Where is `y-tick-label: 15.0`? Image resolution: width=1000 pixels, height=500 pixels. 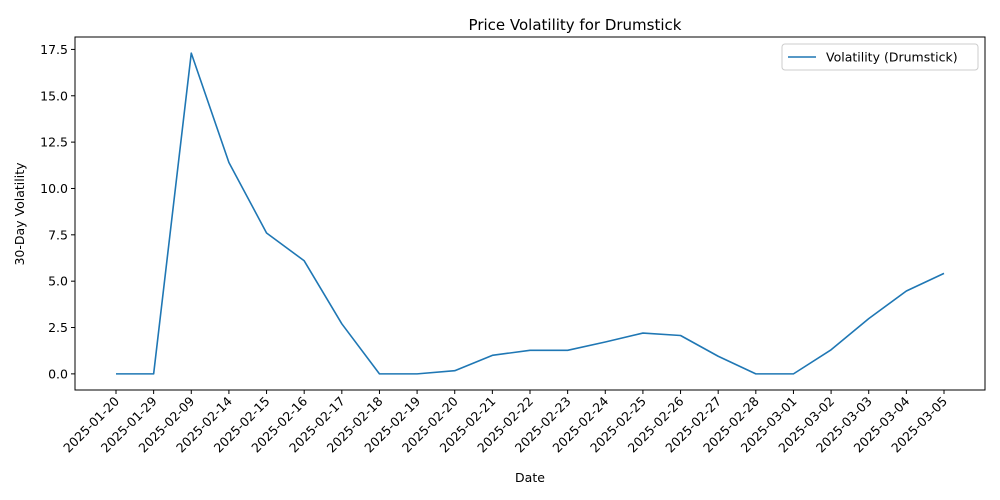
y-tick-label: 15.0 is located at coordinates (54, 95).